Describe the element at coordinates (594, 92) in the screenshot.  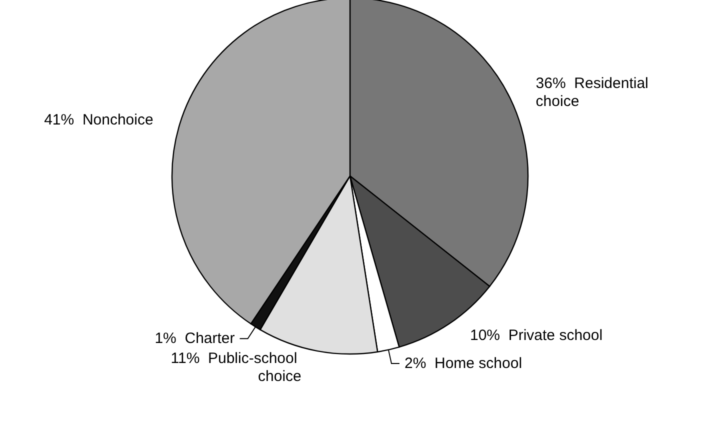
I see `slice-label: 36% Residential choice` at that location.